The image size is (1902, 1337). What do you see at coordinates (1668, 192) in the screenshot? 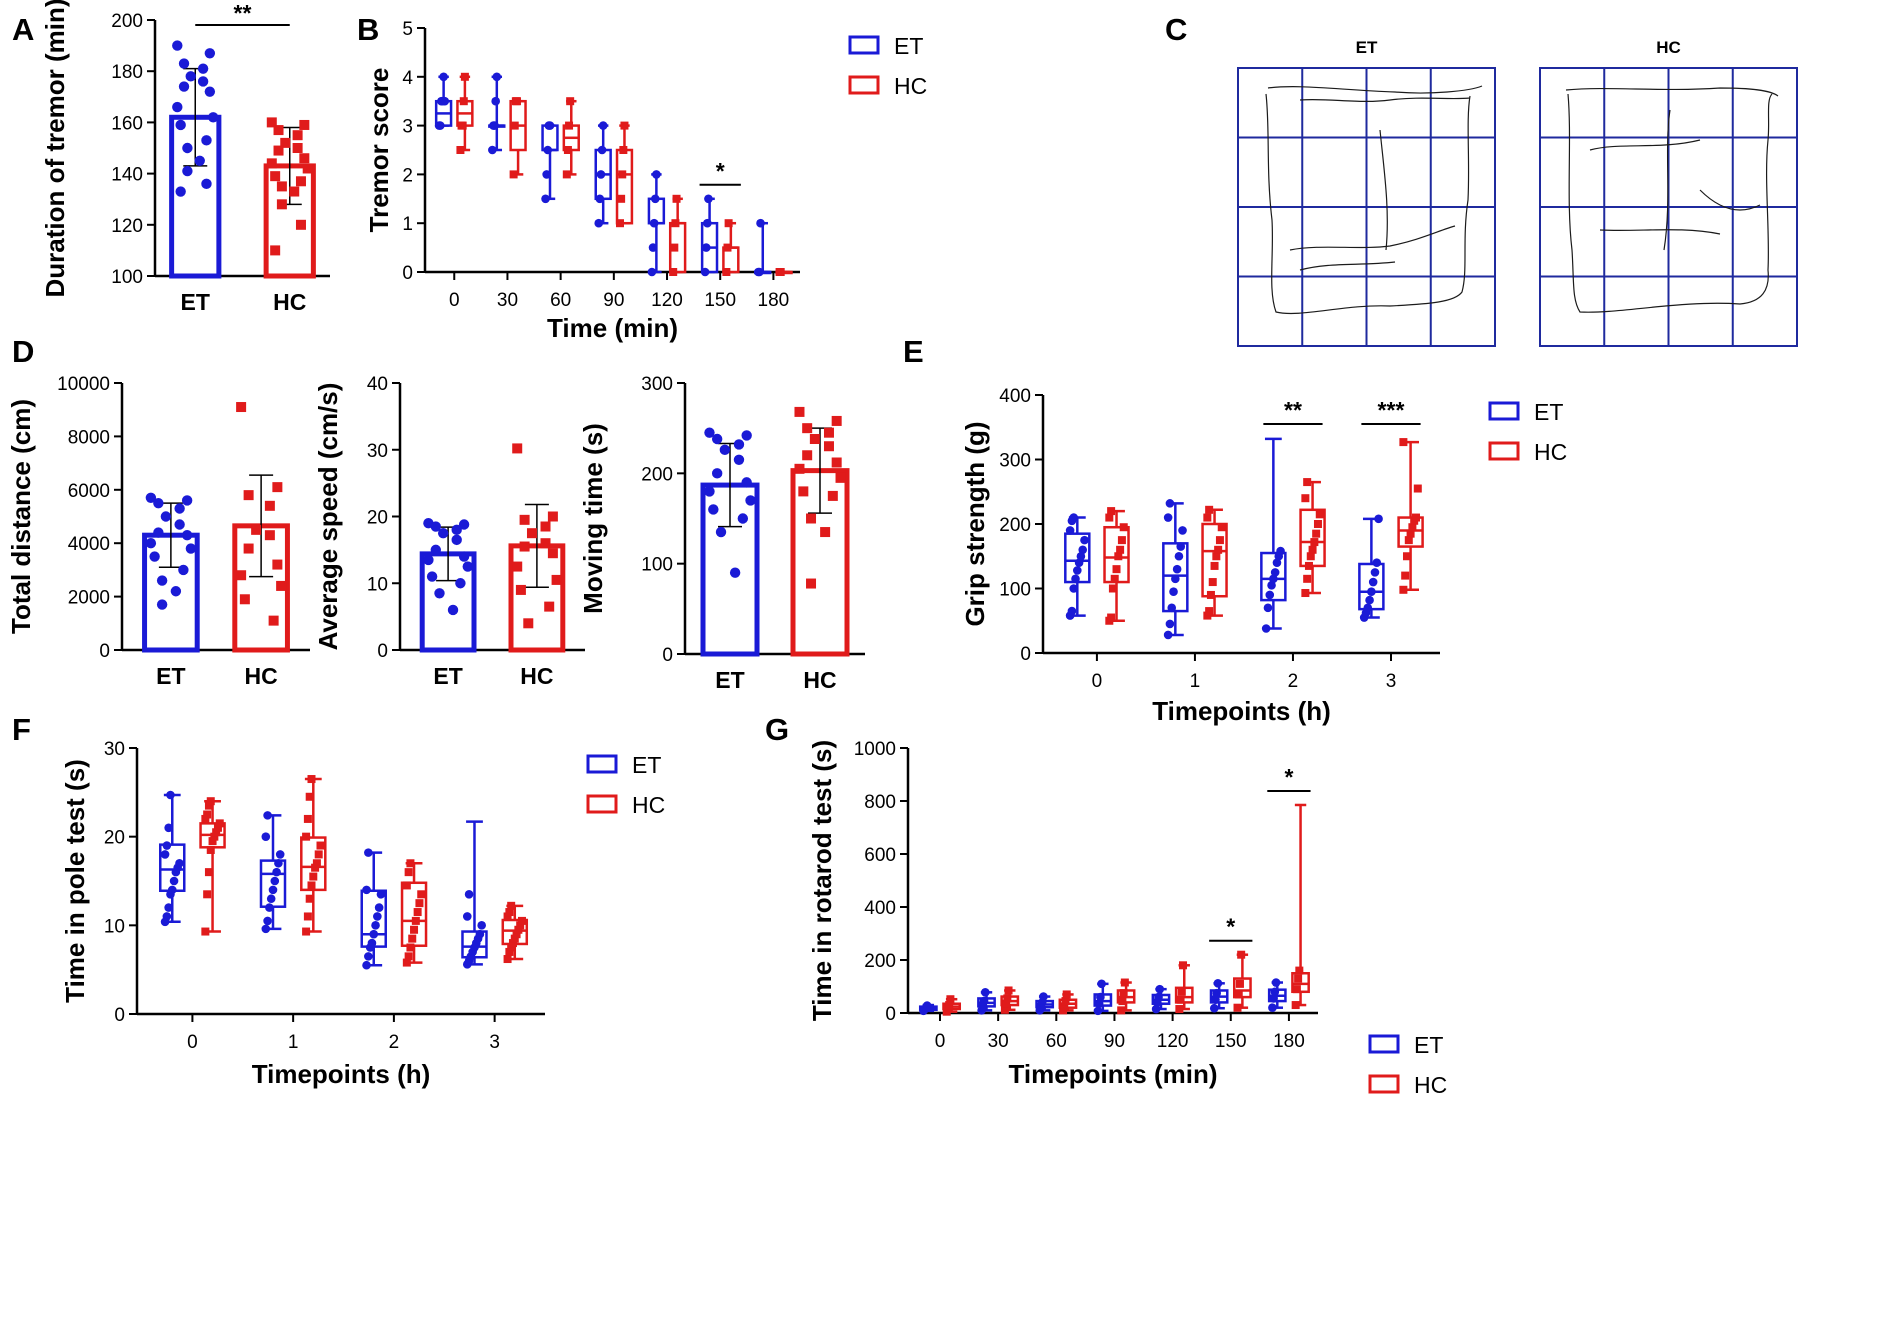
I see `arena-hc: HC` at bounding box center [1668, 192].